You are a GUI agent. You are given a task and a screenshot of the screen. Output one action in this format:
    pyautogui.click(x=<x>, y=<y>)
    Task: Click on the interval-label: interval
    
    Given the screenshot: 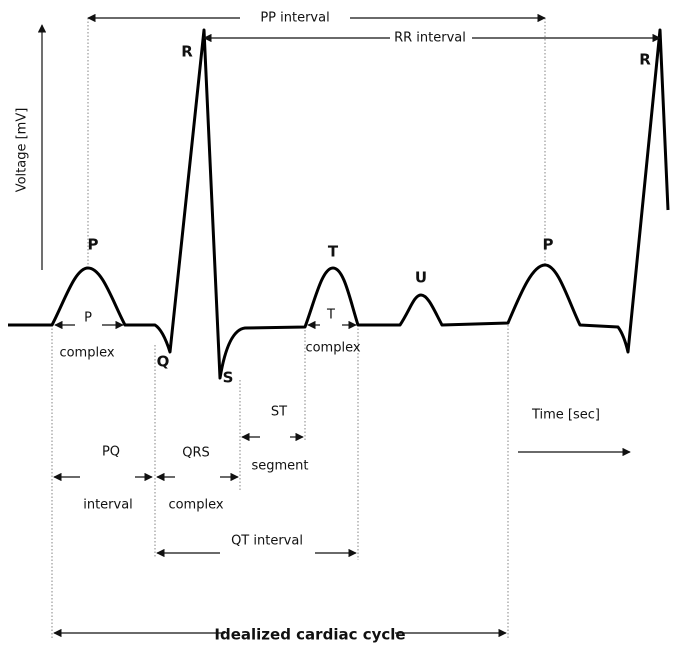 What is the action you would take?
    pyautogui.click(x=108, y=505)
    